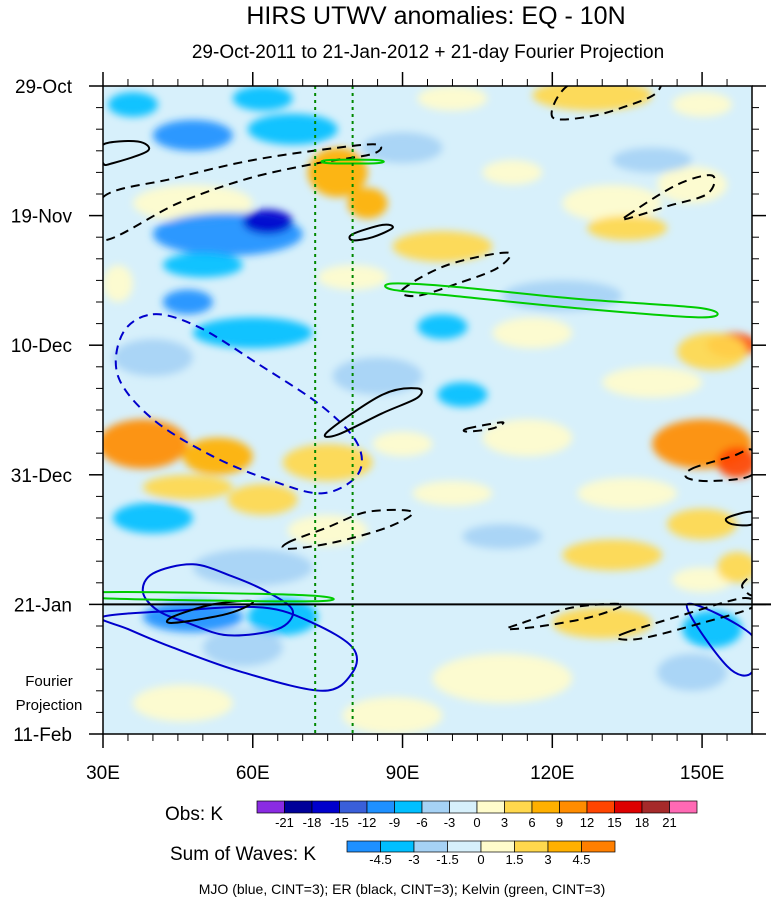 This screenshot has height=900, width=771. What do you see at coordinates (380, 859) in the screenshot?
I see `colorbar-tick-label: -4.5` at bounding box center [380, 859].